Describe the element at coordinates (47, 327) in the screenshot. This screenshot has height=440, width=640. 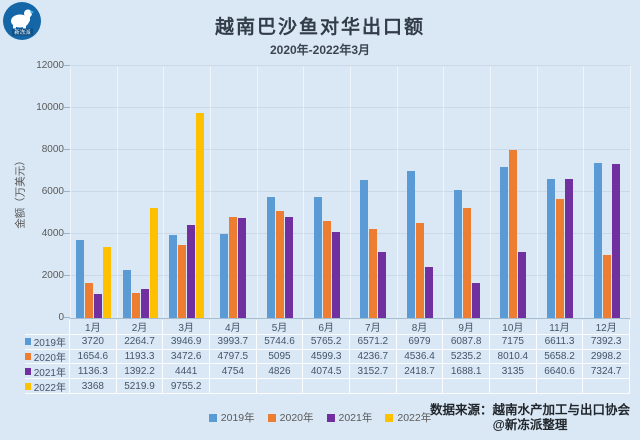
I see `table-corner-cell` at that location.